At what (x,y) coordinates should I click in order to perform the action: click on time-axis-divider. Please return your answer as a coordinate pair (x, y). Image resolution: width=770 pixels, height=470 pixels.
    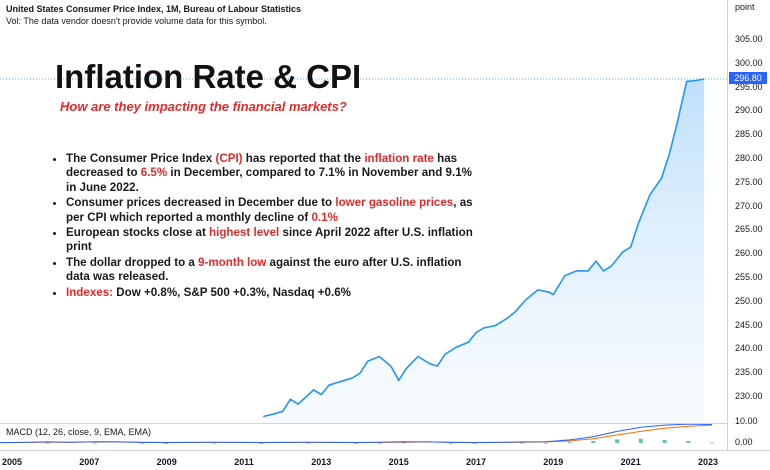
    Looking at the image, I should click on (385, 450).